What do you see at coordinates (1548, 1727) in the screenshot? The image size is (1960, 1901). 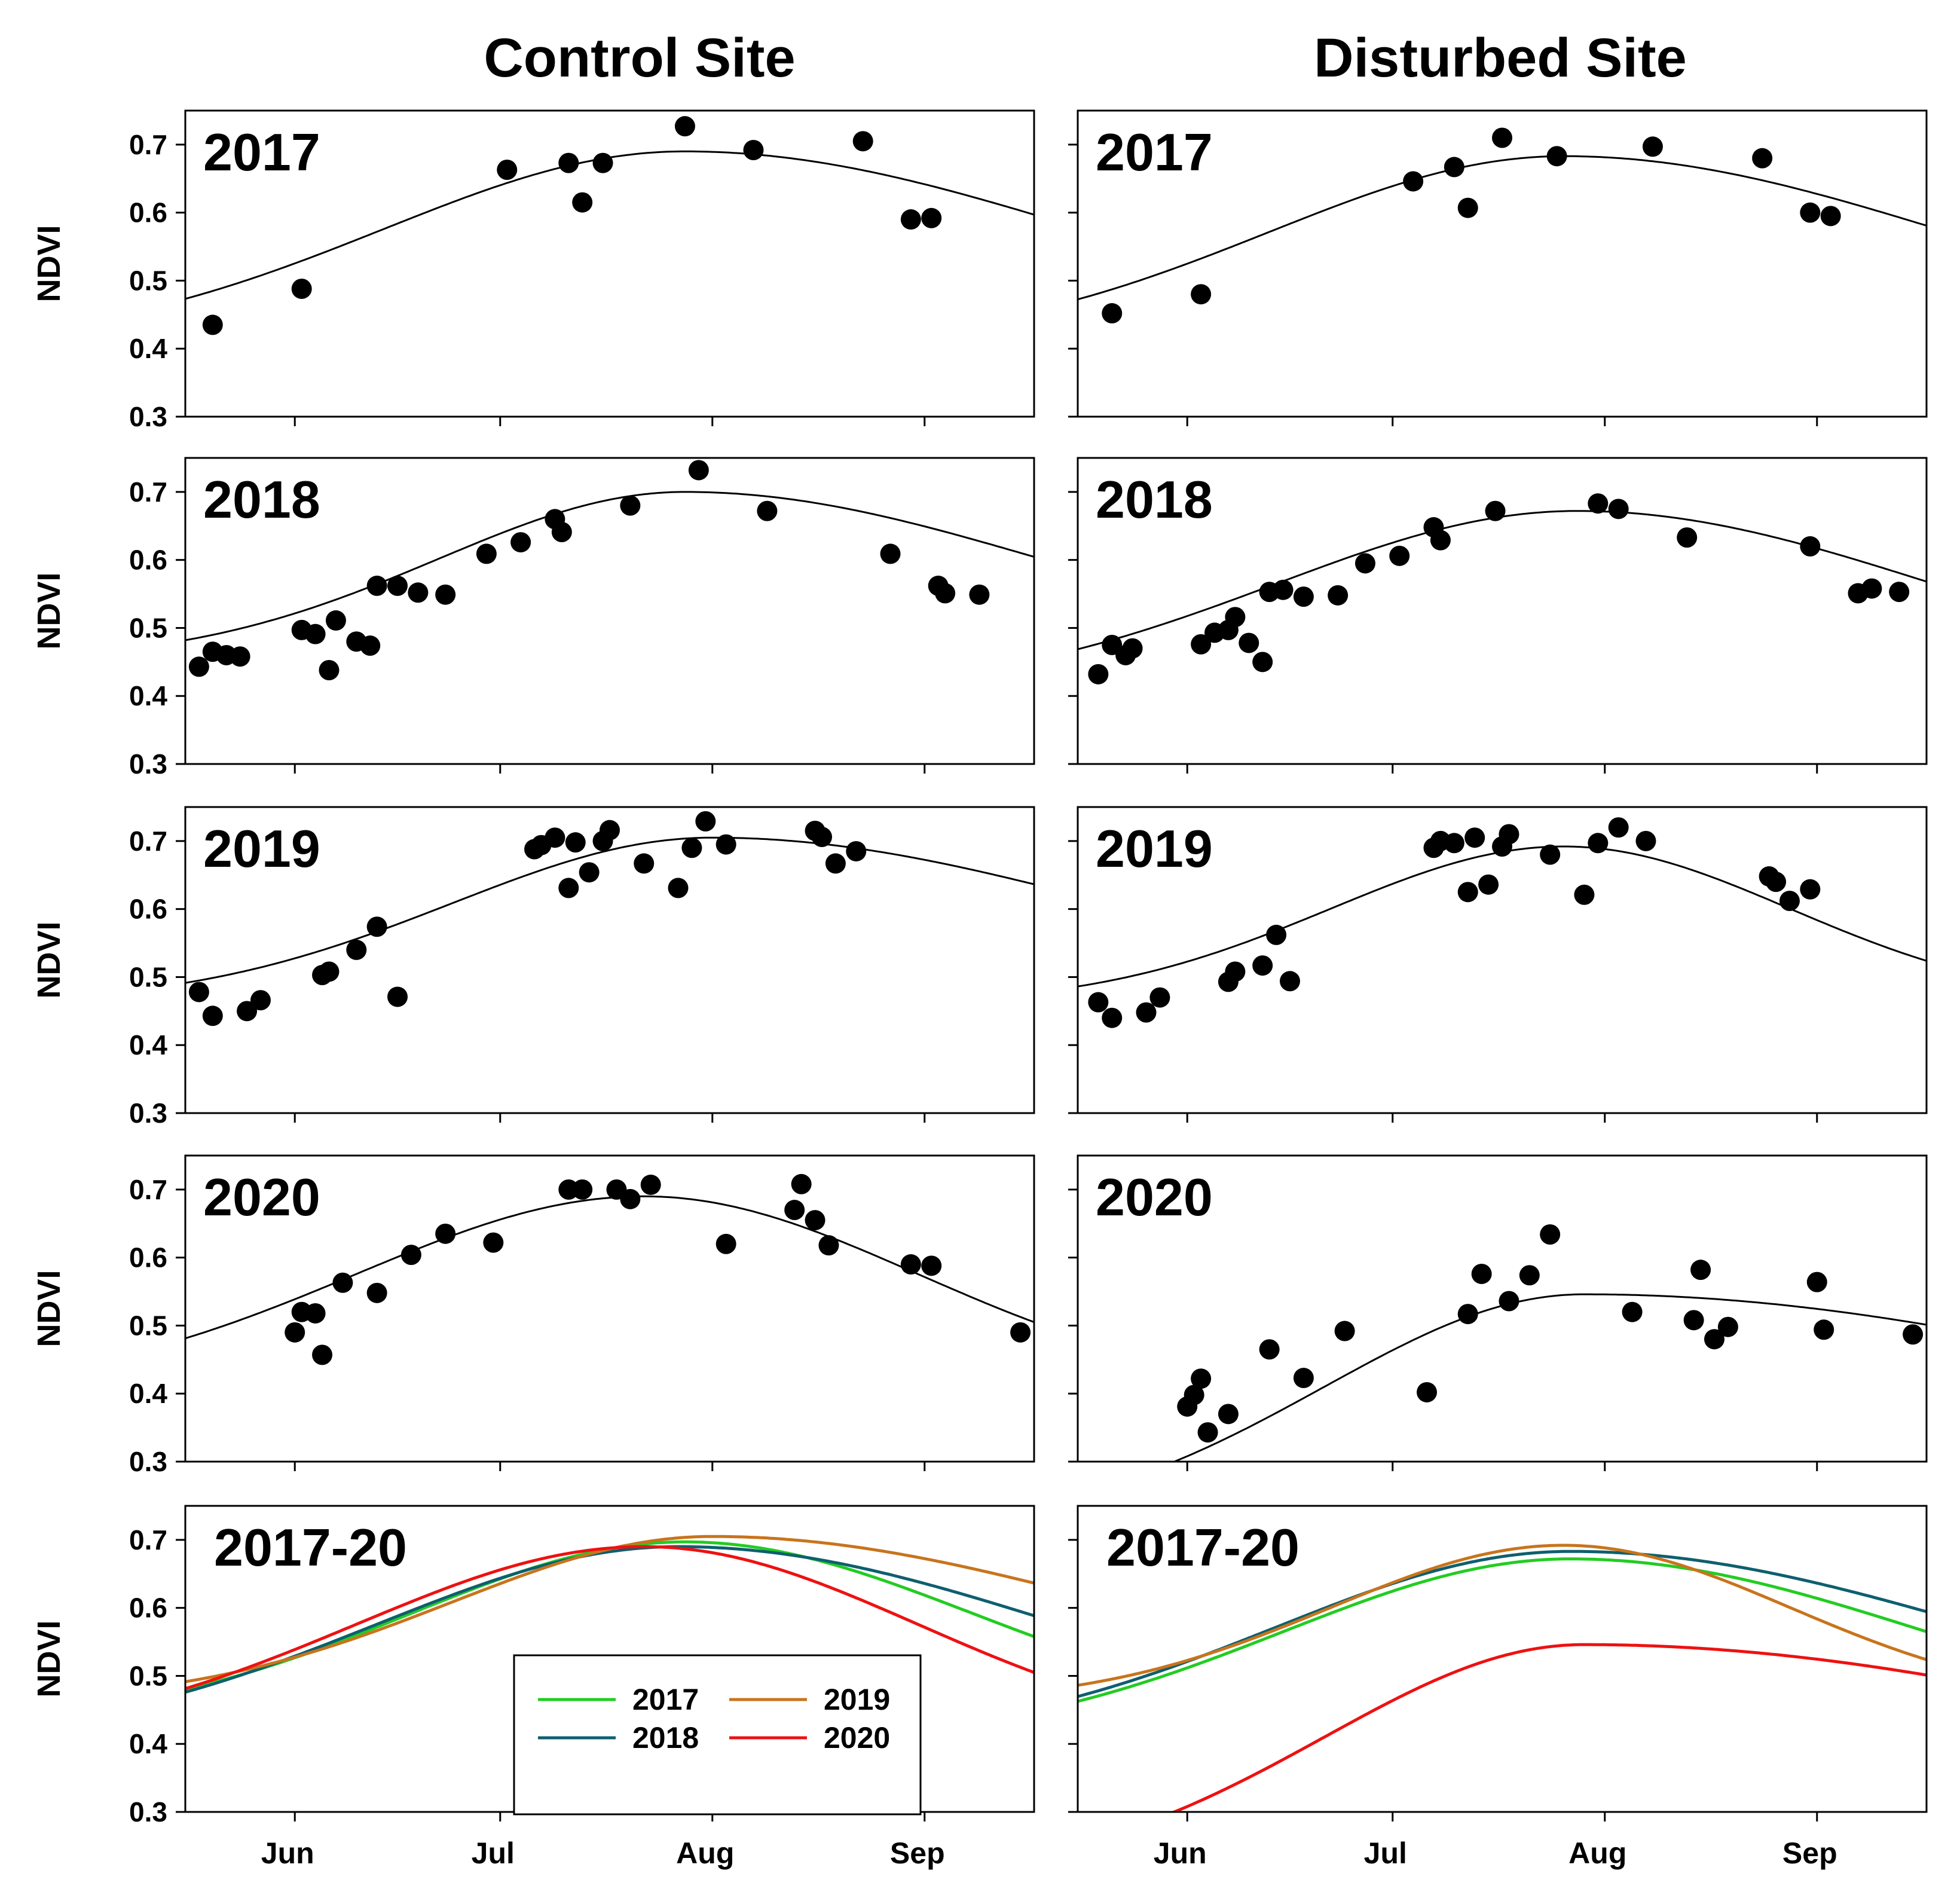 I see `fit-curve-2020` at bounding box center [1548, 1727].